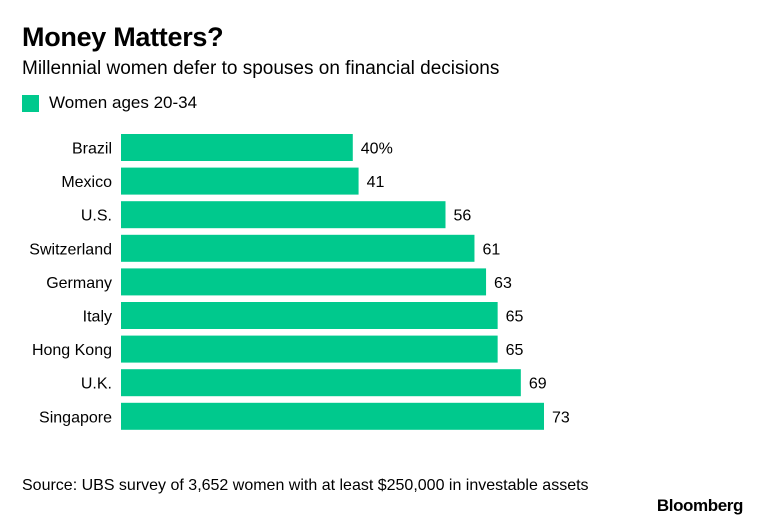 The image size is (759, 524). I want to click on bloomberg-logo: Bloomberg, so click(700, 505).